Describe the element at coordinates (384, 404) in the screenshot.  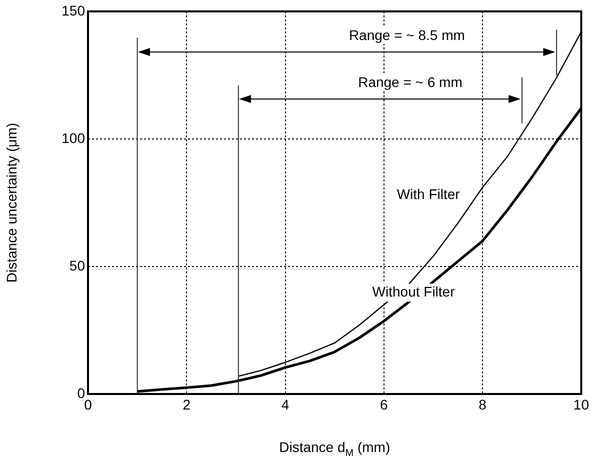
I see `x-tick-label: 6` at that location.